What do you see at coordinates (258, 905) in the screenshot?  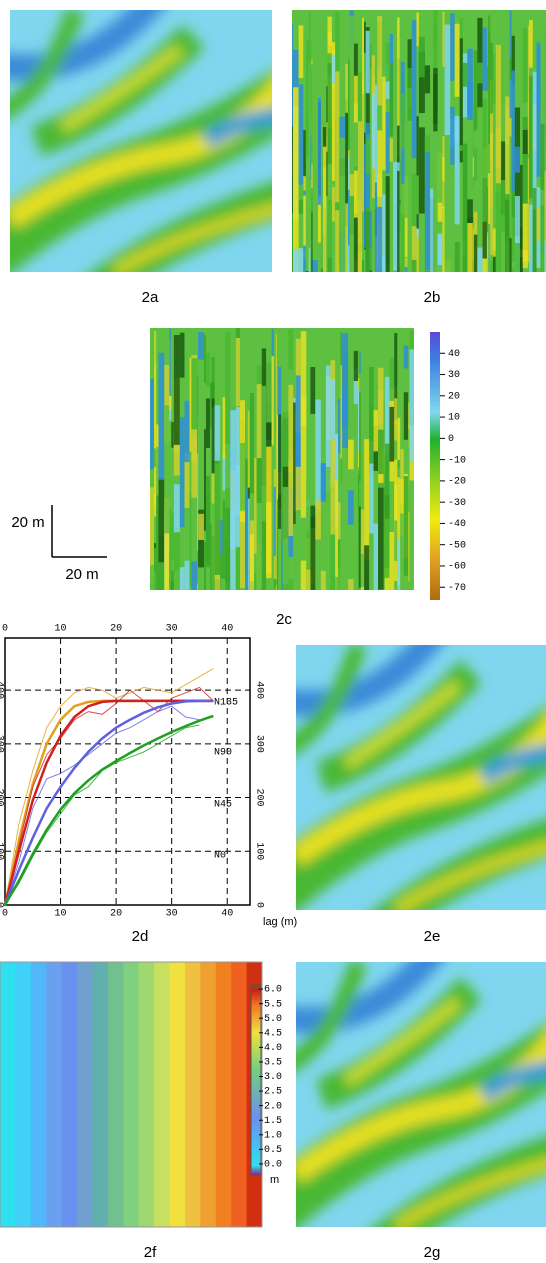 I see `y-tick-label: 0` at bounding box center [258, 905].